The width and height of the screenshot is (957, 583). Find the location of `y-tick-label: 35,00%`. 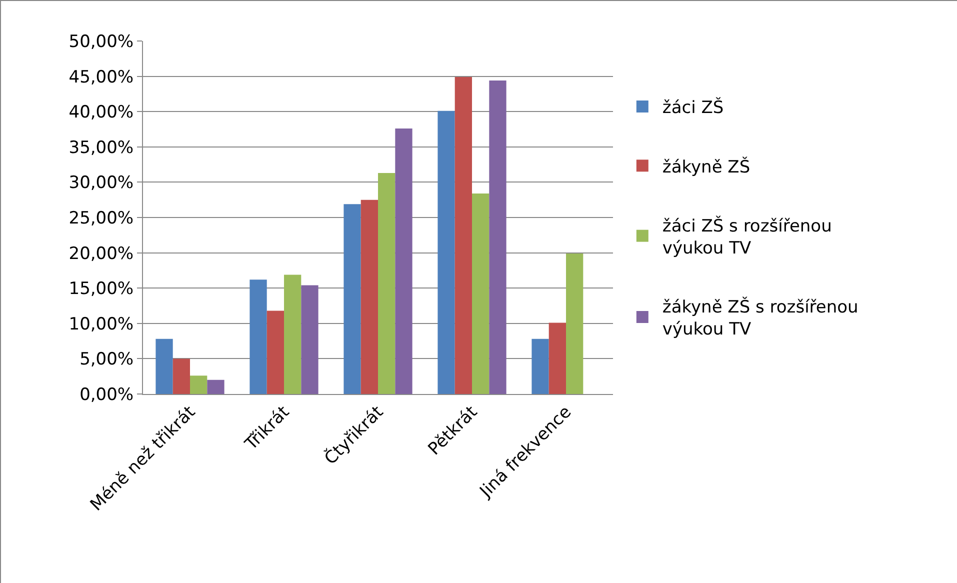

y-tick-label: 35,00% is located at coordinates (101, 148).